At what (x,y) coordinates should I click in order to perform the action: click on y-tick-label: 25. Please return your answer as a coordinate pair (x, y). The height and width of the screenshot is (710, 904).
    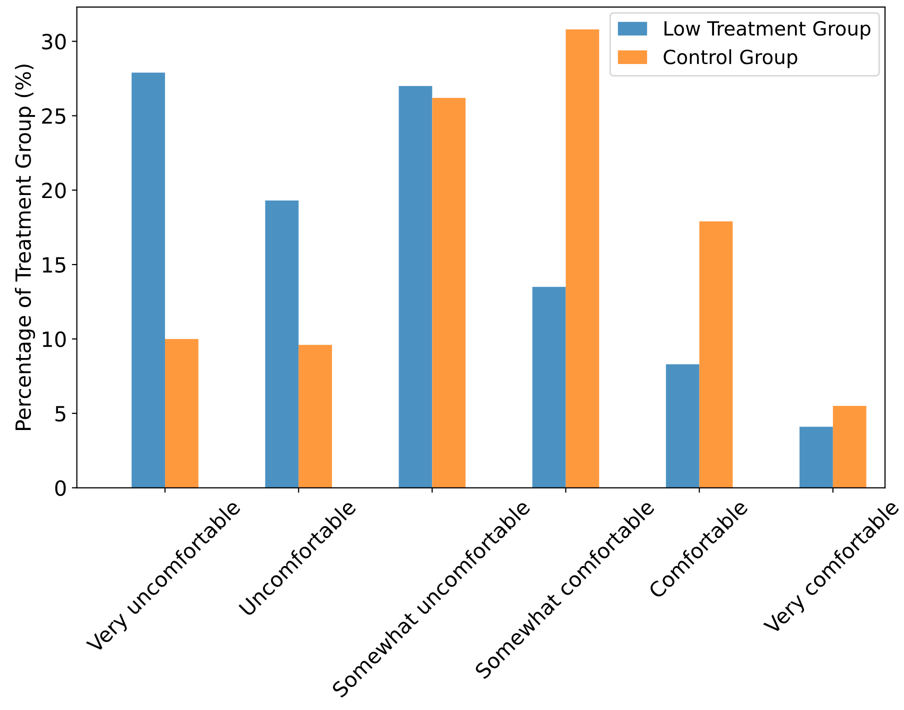
    Looking at the image, I should click on (54, 116).